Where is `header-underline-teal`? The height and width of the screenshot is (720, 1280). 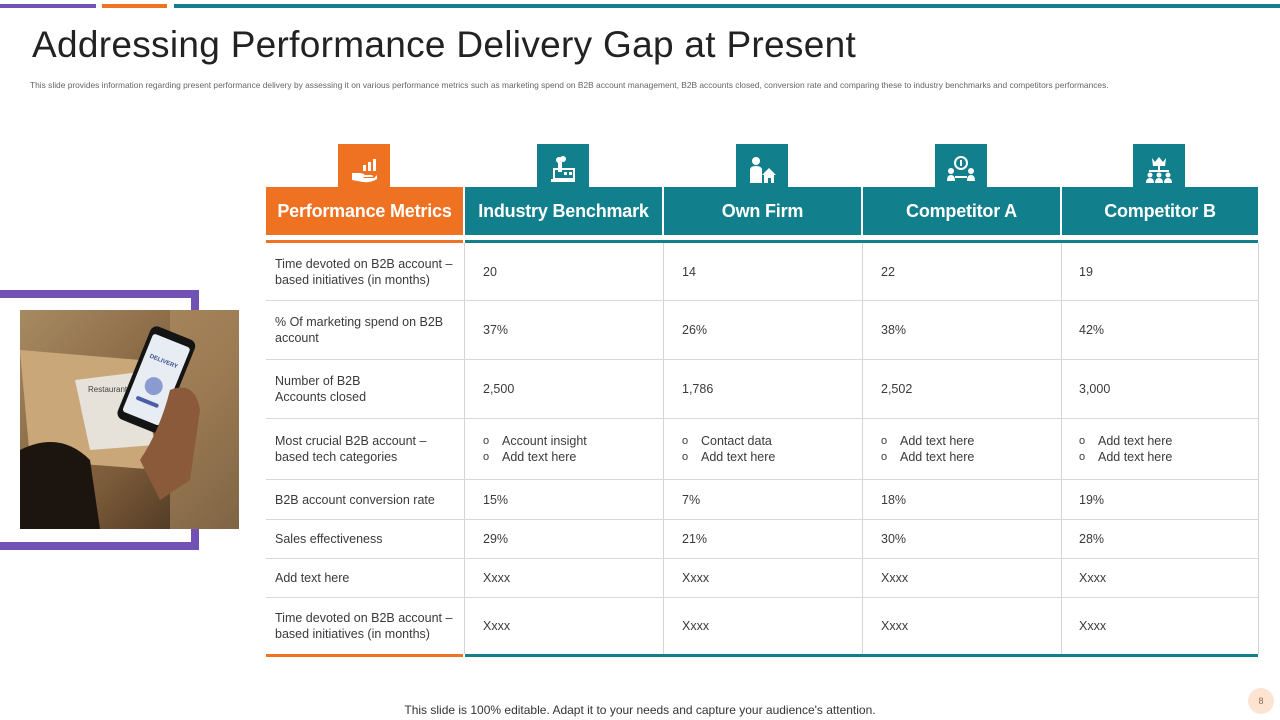
header-underline-teal is located at coordinates (861, 241).